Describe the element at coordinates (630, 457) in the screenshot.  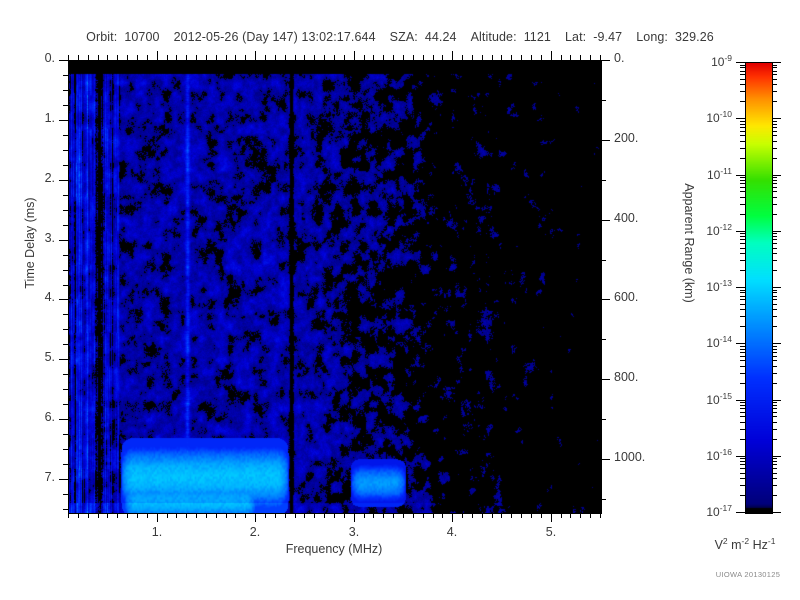
I see `y-tick-label-right: 1000.` at that location.